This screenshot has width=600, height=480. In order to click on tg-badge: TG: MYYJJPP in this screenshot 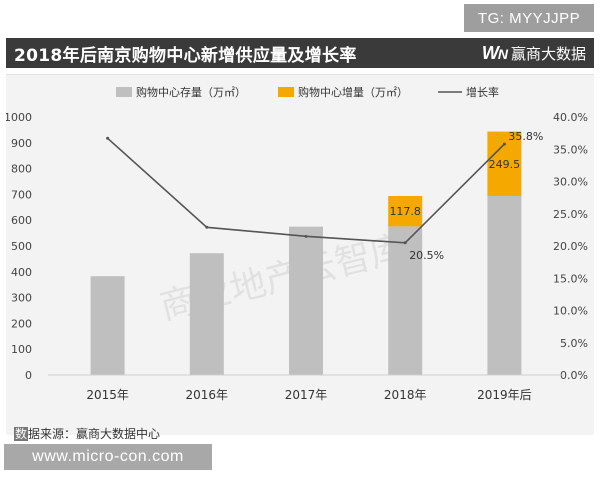, I will do `click(529, 18)`.